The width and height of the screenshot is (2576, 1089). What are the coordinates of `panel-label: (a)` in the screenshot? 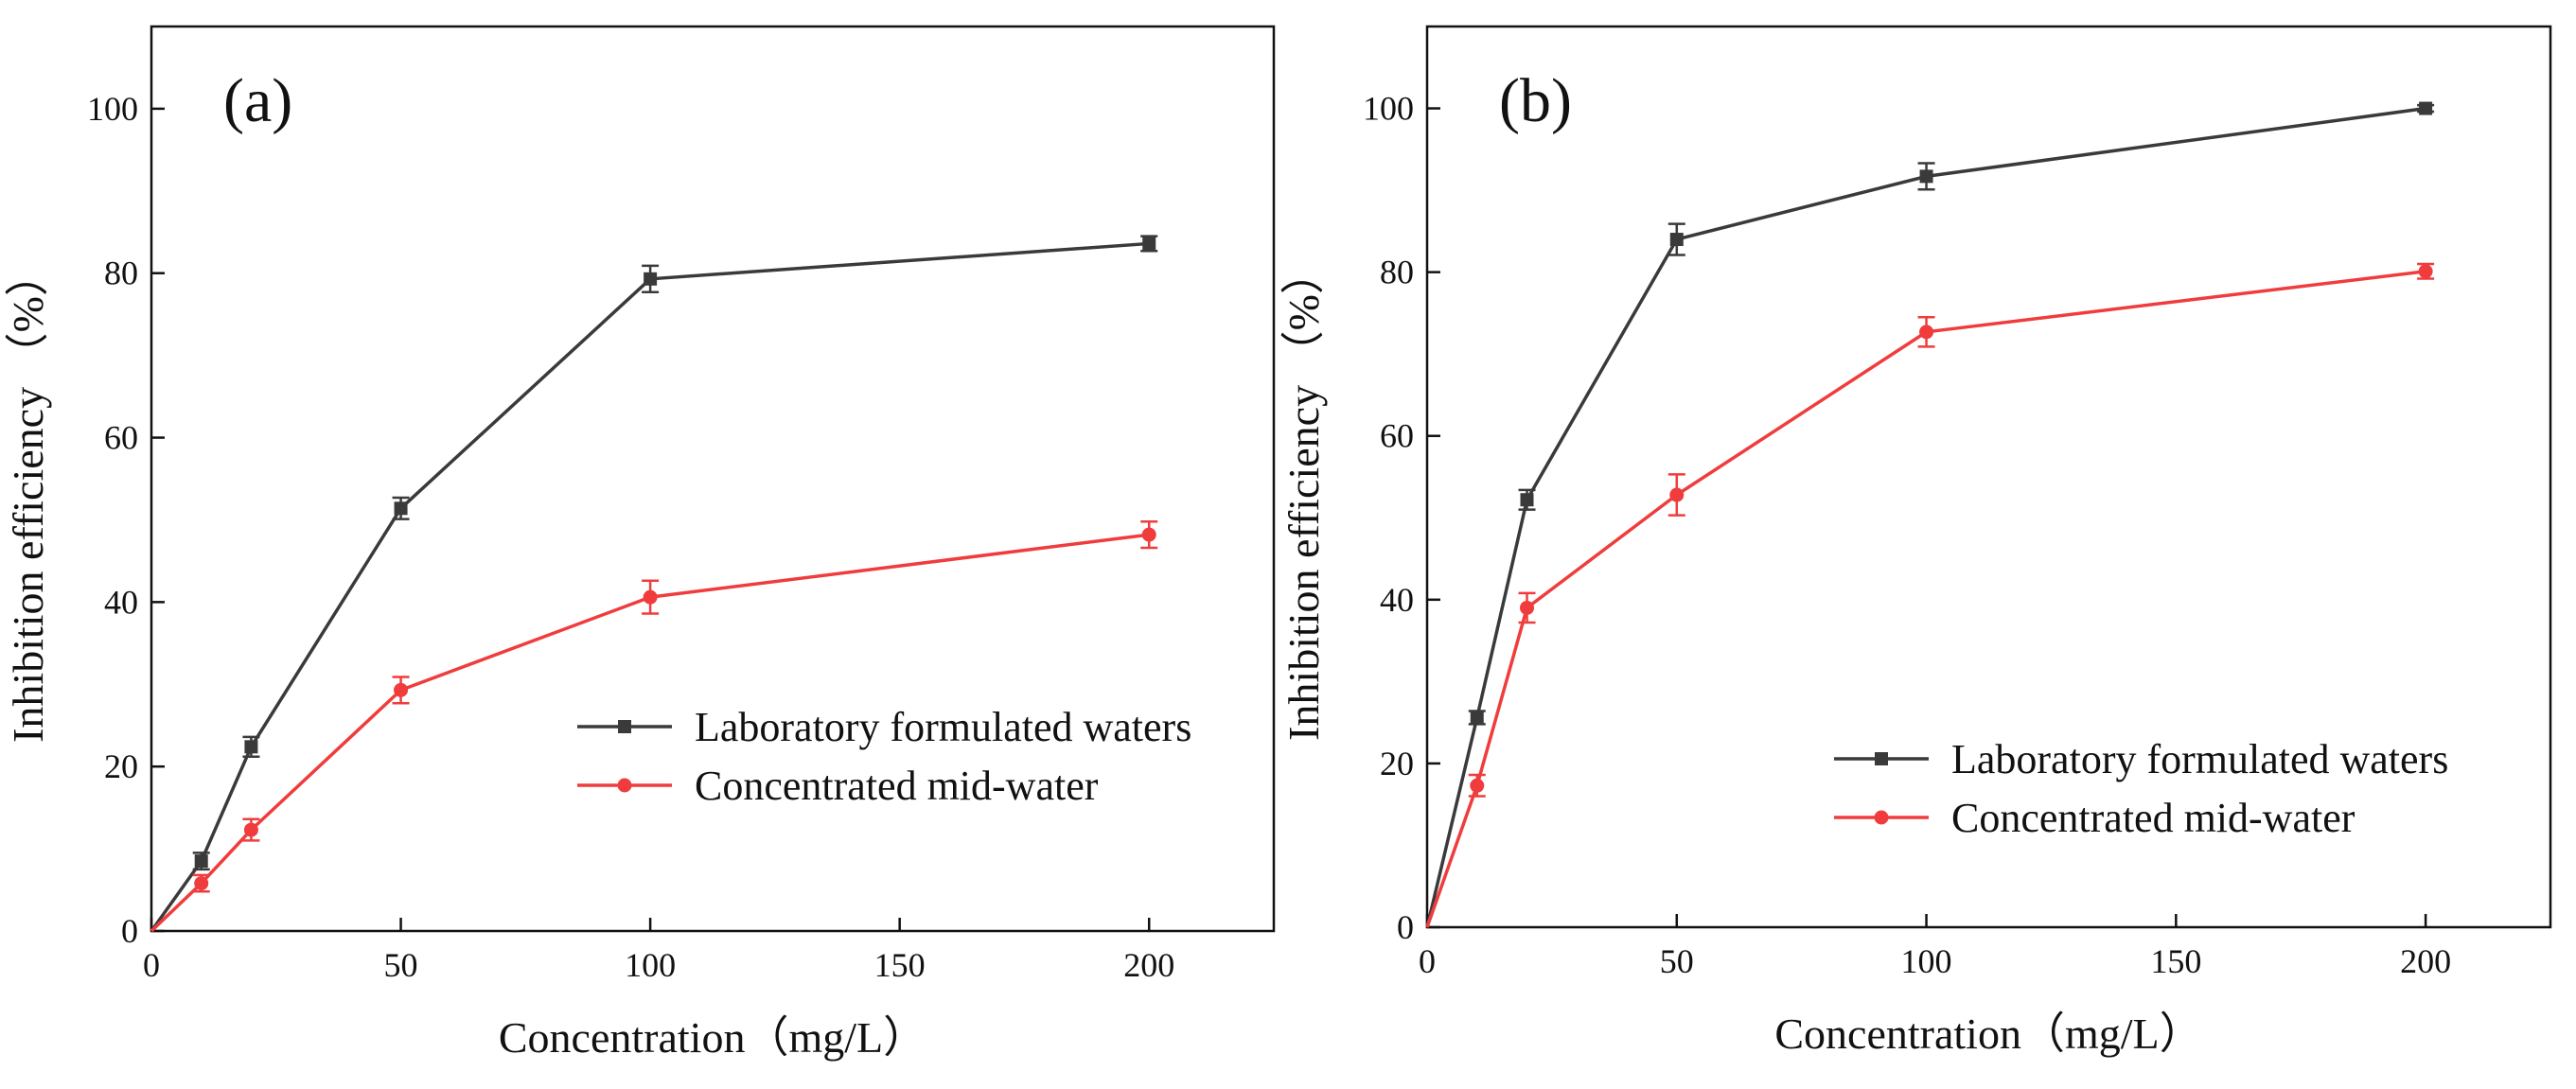 It's located at (257, 100).